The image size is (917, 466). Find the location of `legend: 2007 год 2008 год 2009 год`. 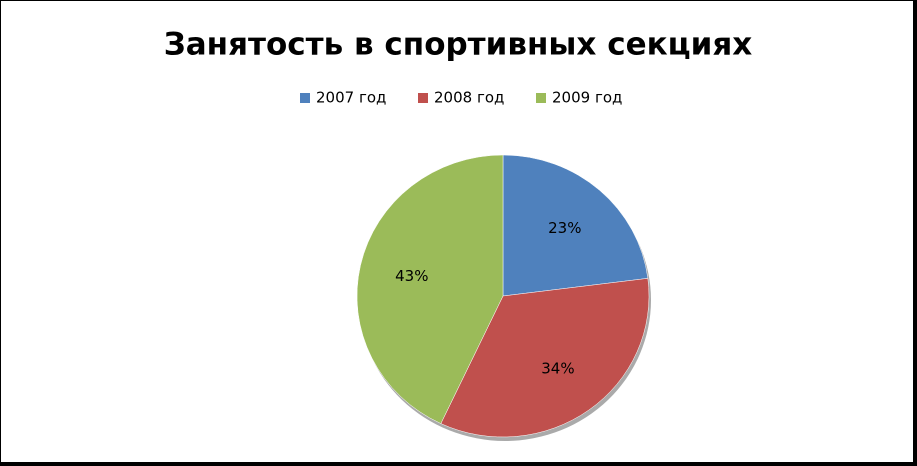

legend: 2007 год 2008 год 2009 год is located at coordinates (461, 98).